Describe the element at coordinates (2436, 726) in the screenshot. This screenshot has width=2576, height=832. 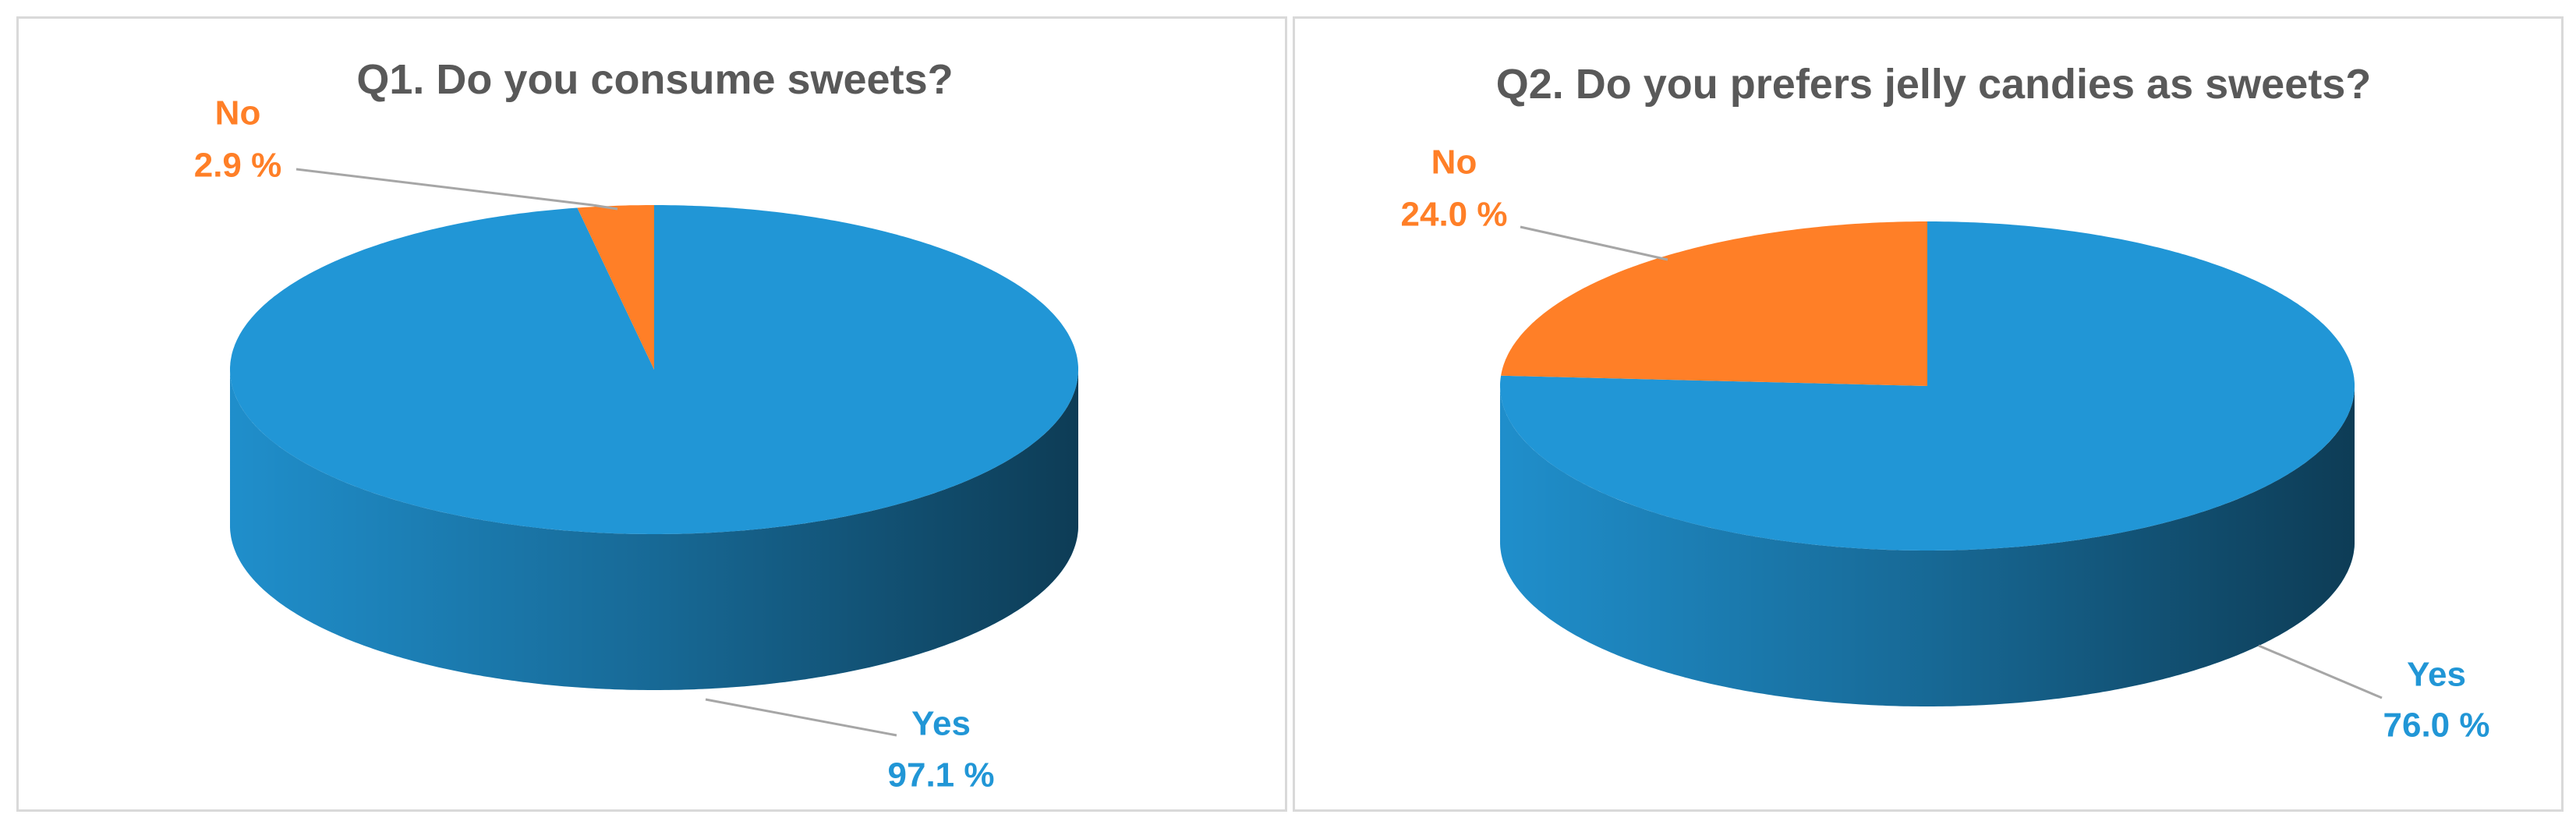
I see `data-label-value: 76.0 %` at that location.